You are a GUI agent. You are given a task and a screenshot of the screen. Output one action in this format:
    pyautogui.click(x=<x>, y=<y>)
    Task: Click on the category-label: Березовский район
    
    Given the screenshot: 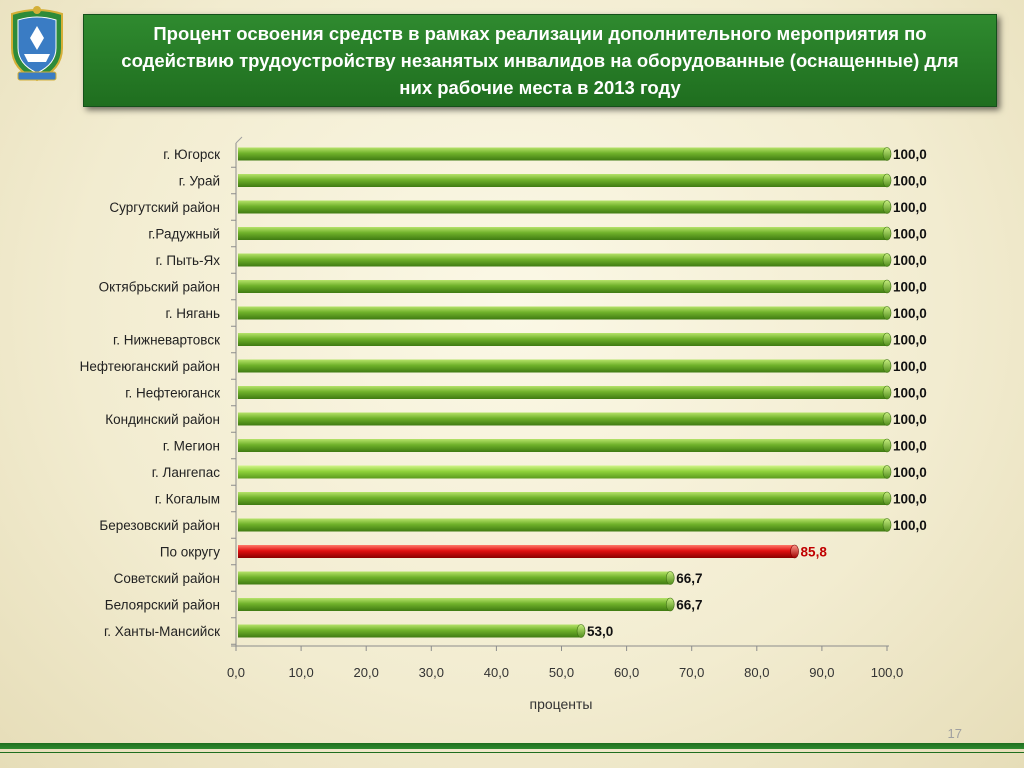 What is the action you would take?
    pyautogui.click(x=159, y=525)
    